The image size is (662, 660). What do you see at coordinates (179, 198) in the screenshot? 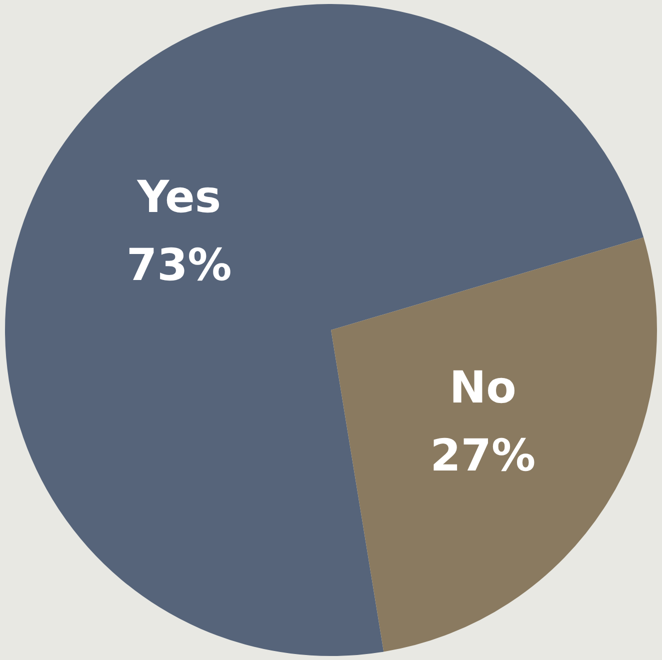
I see `slice-label: Yes` at bounding box center [179, 198].